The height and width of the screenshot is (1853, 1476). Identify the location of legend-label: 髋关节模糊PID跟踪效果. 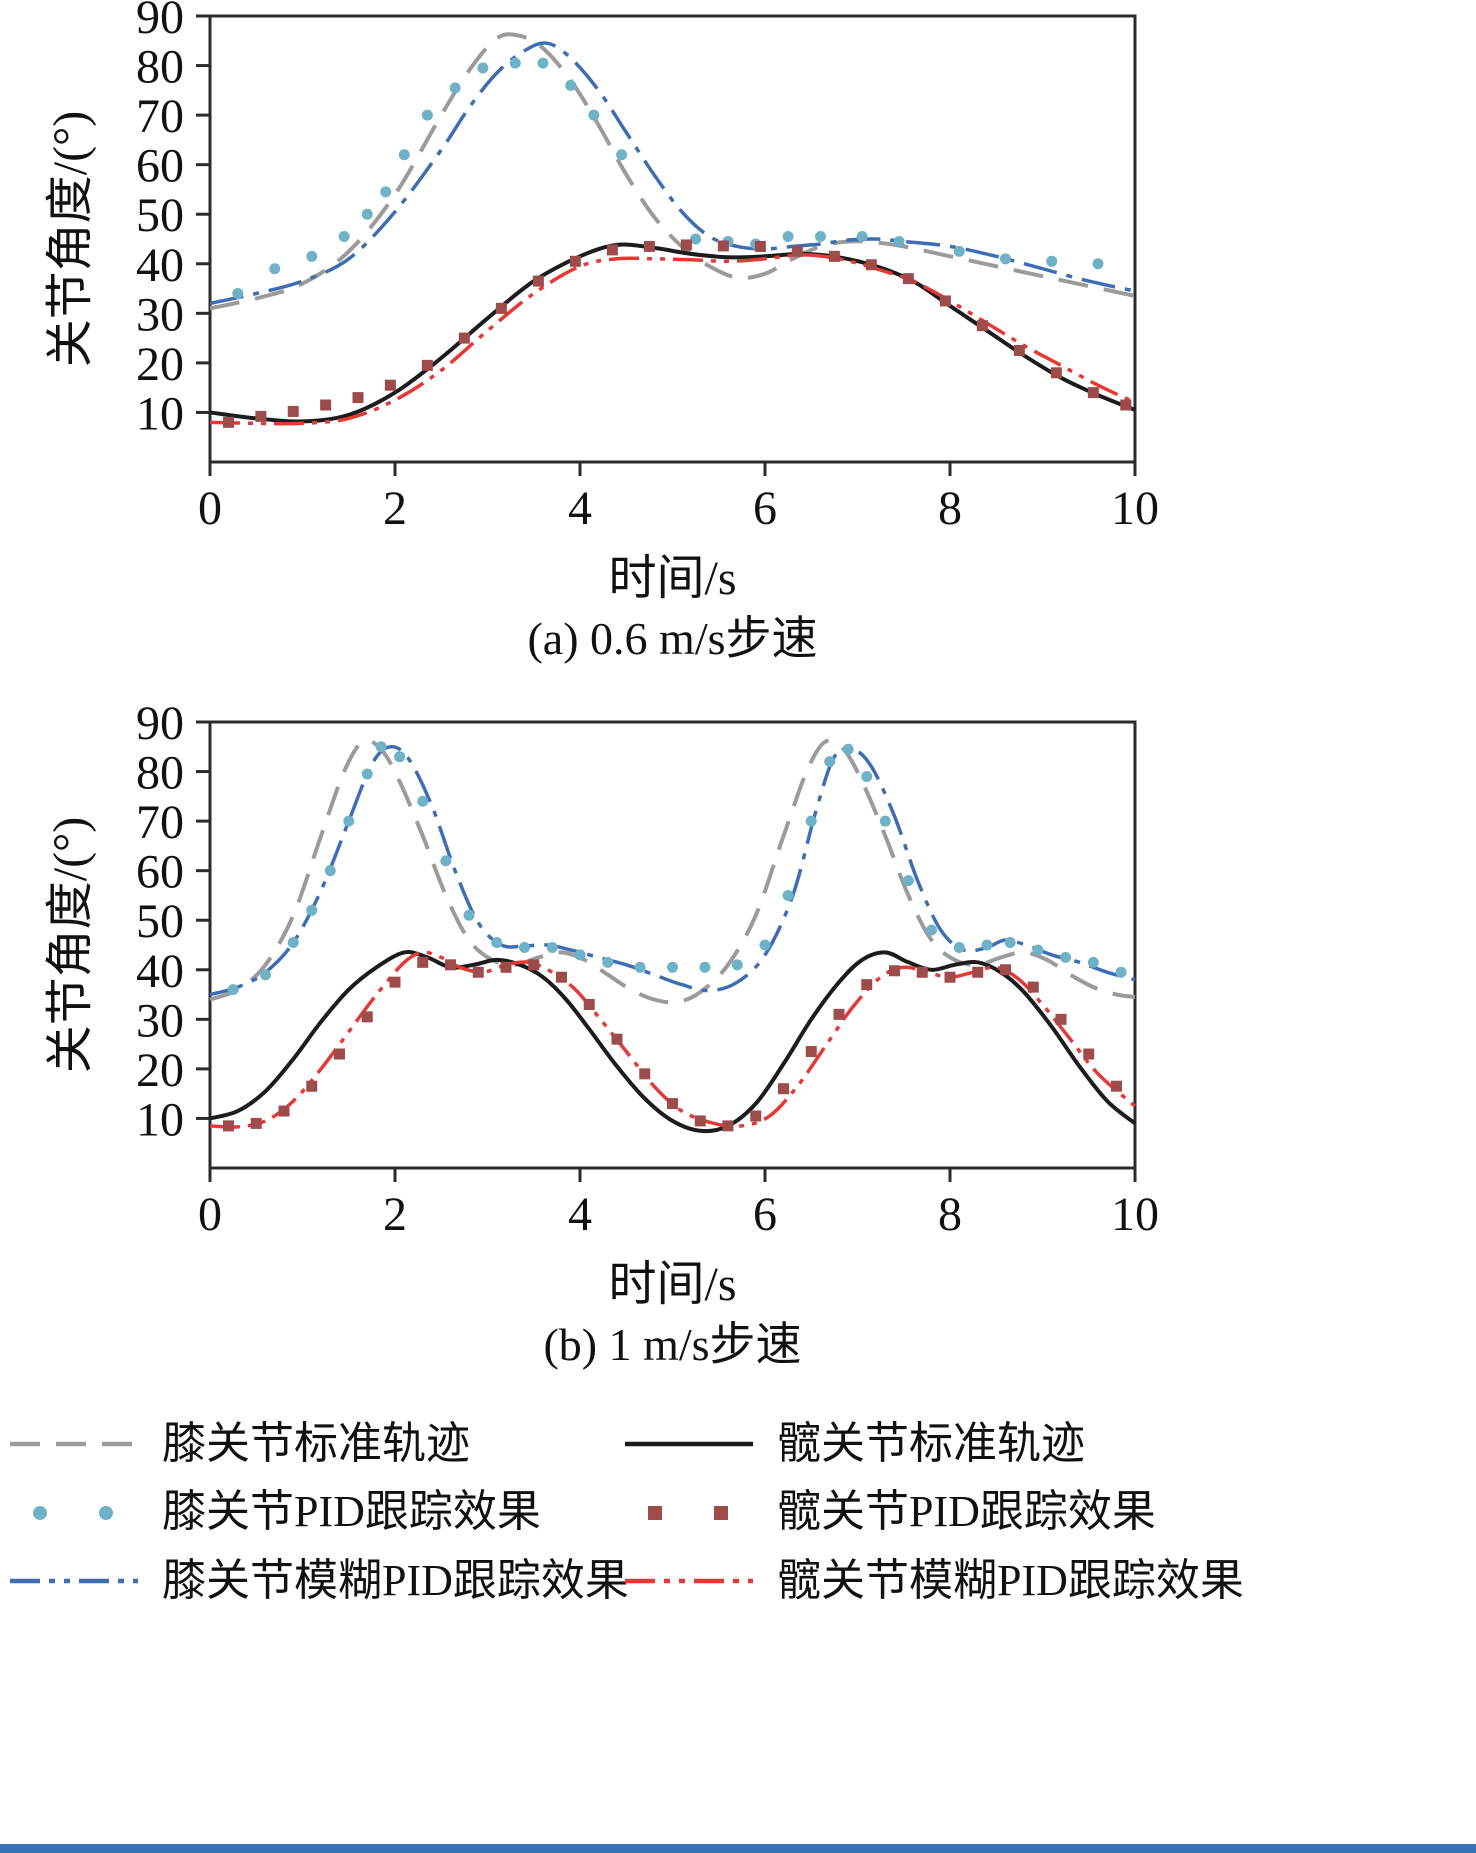
(1010, 1580).